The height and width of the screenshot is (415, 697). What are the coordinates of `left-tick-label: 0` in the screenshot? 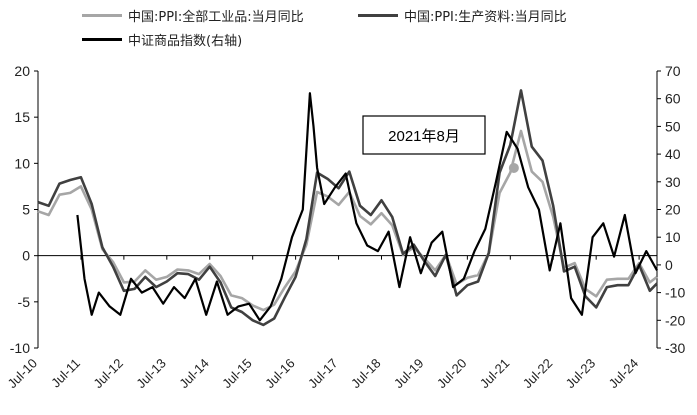 It's located at (26, 256).